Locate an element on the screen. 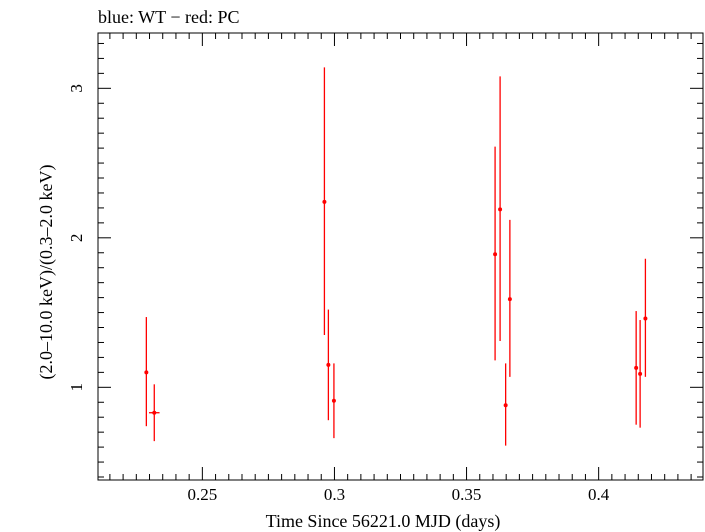 This screenshot has height=532, width=705. x-tick-label: 0.3 is located at coordinates (334, 494).